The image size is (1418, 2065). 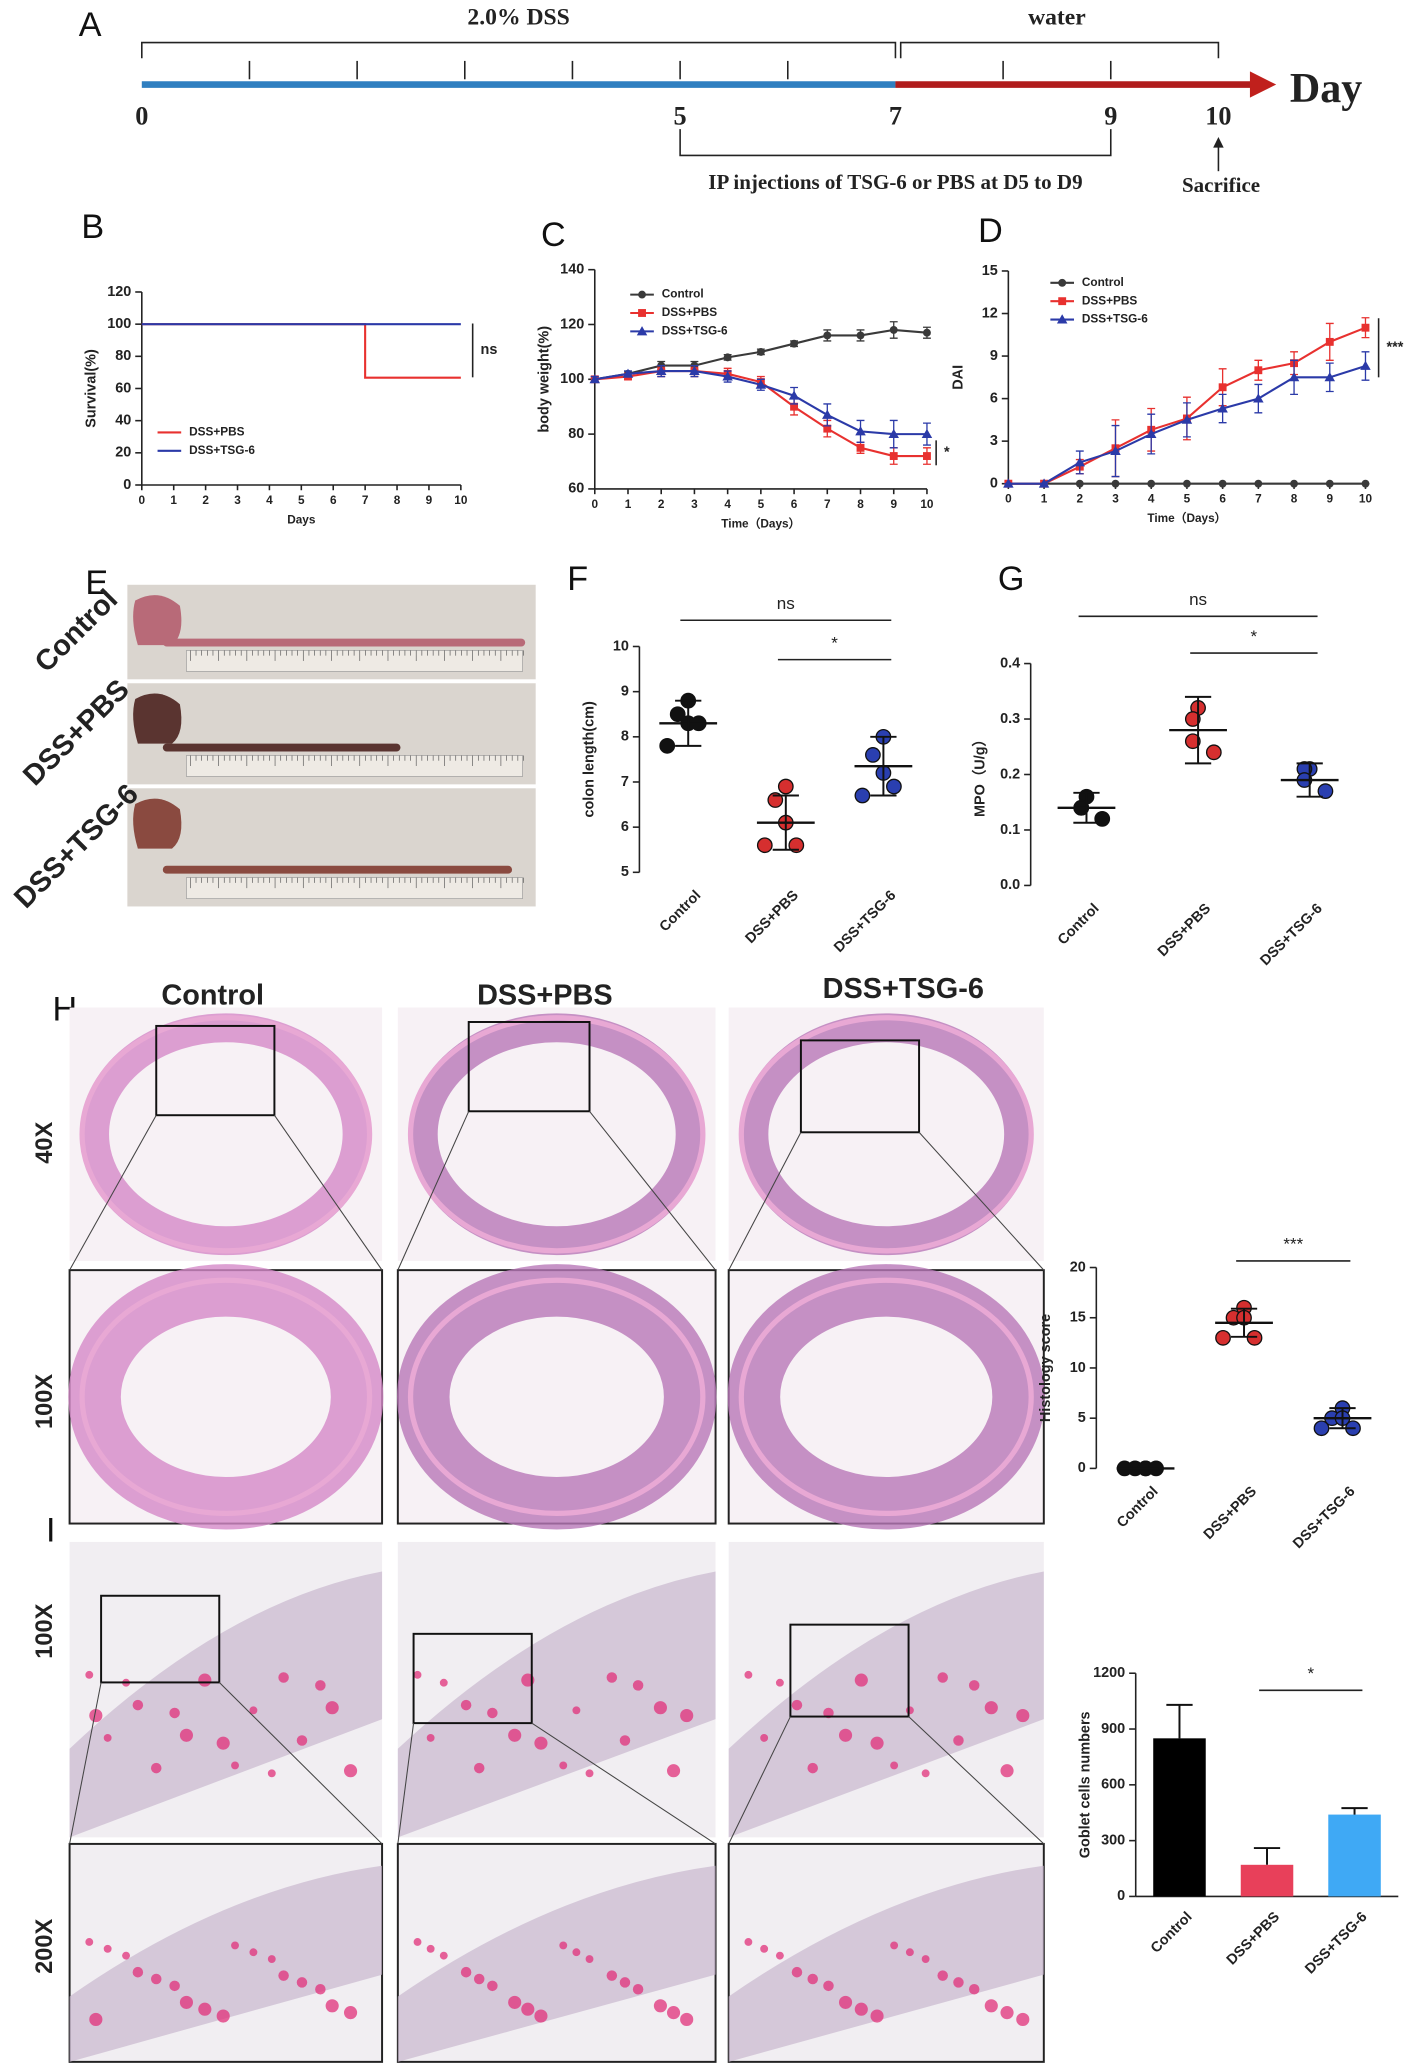 I want to click on y-tick-label: 600, so click(x=1113, y=1785).